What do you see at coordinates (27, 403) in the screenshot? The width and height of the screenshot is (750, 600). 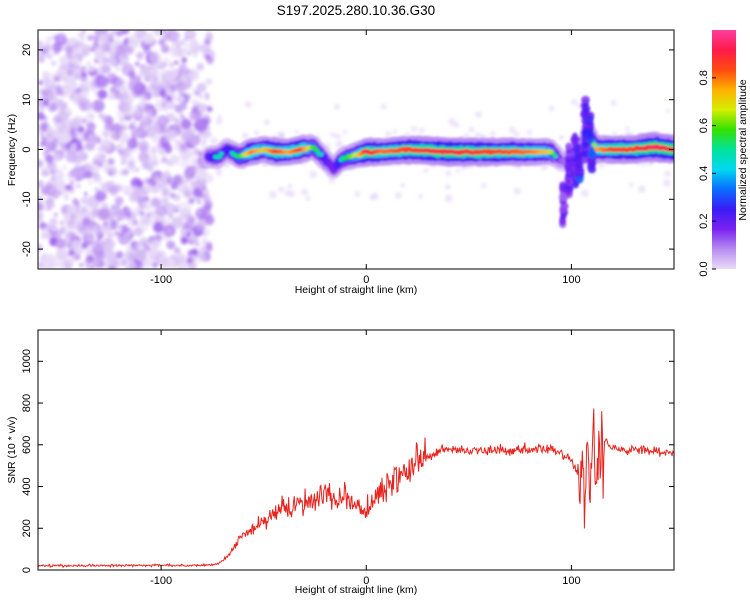 I see `y-tick-label: 800` at bounding box center [27, 403].